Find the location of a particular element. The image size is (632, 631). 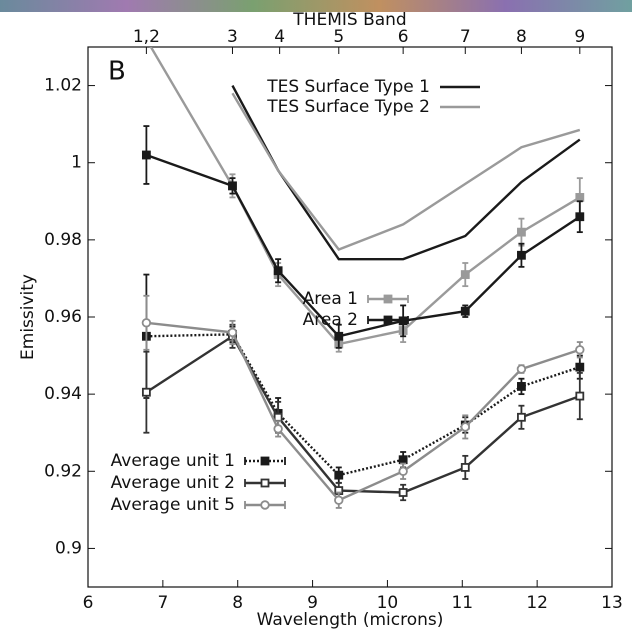

x2-tick-label: 5 is located at coordinates (338, 37).